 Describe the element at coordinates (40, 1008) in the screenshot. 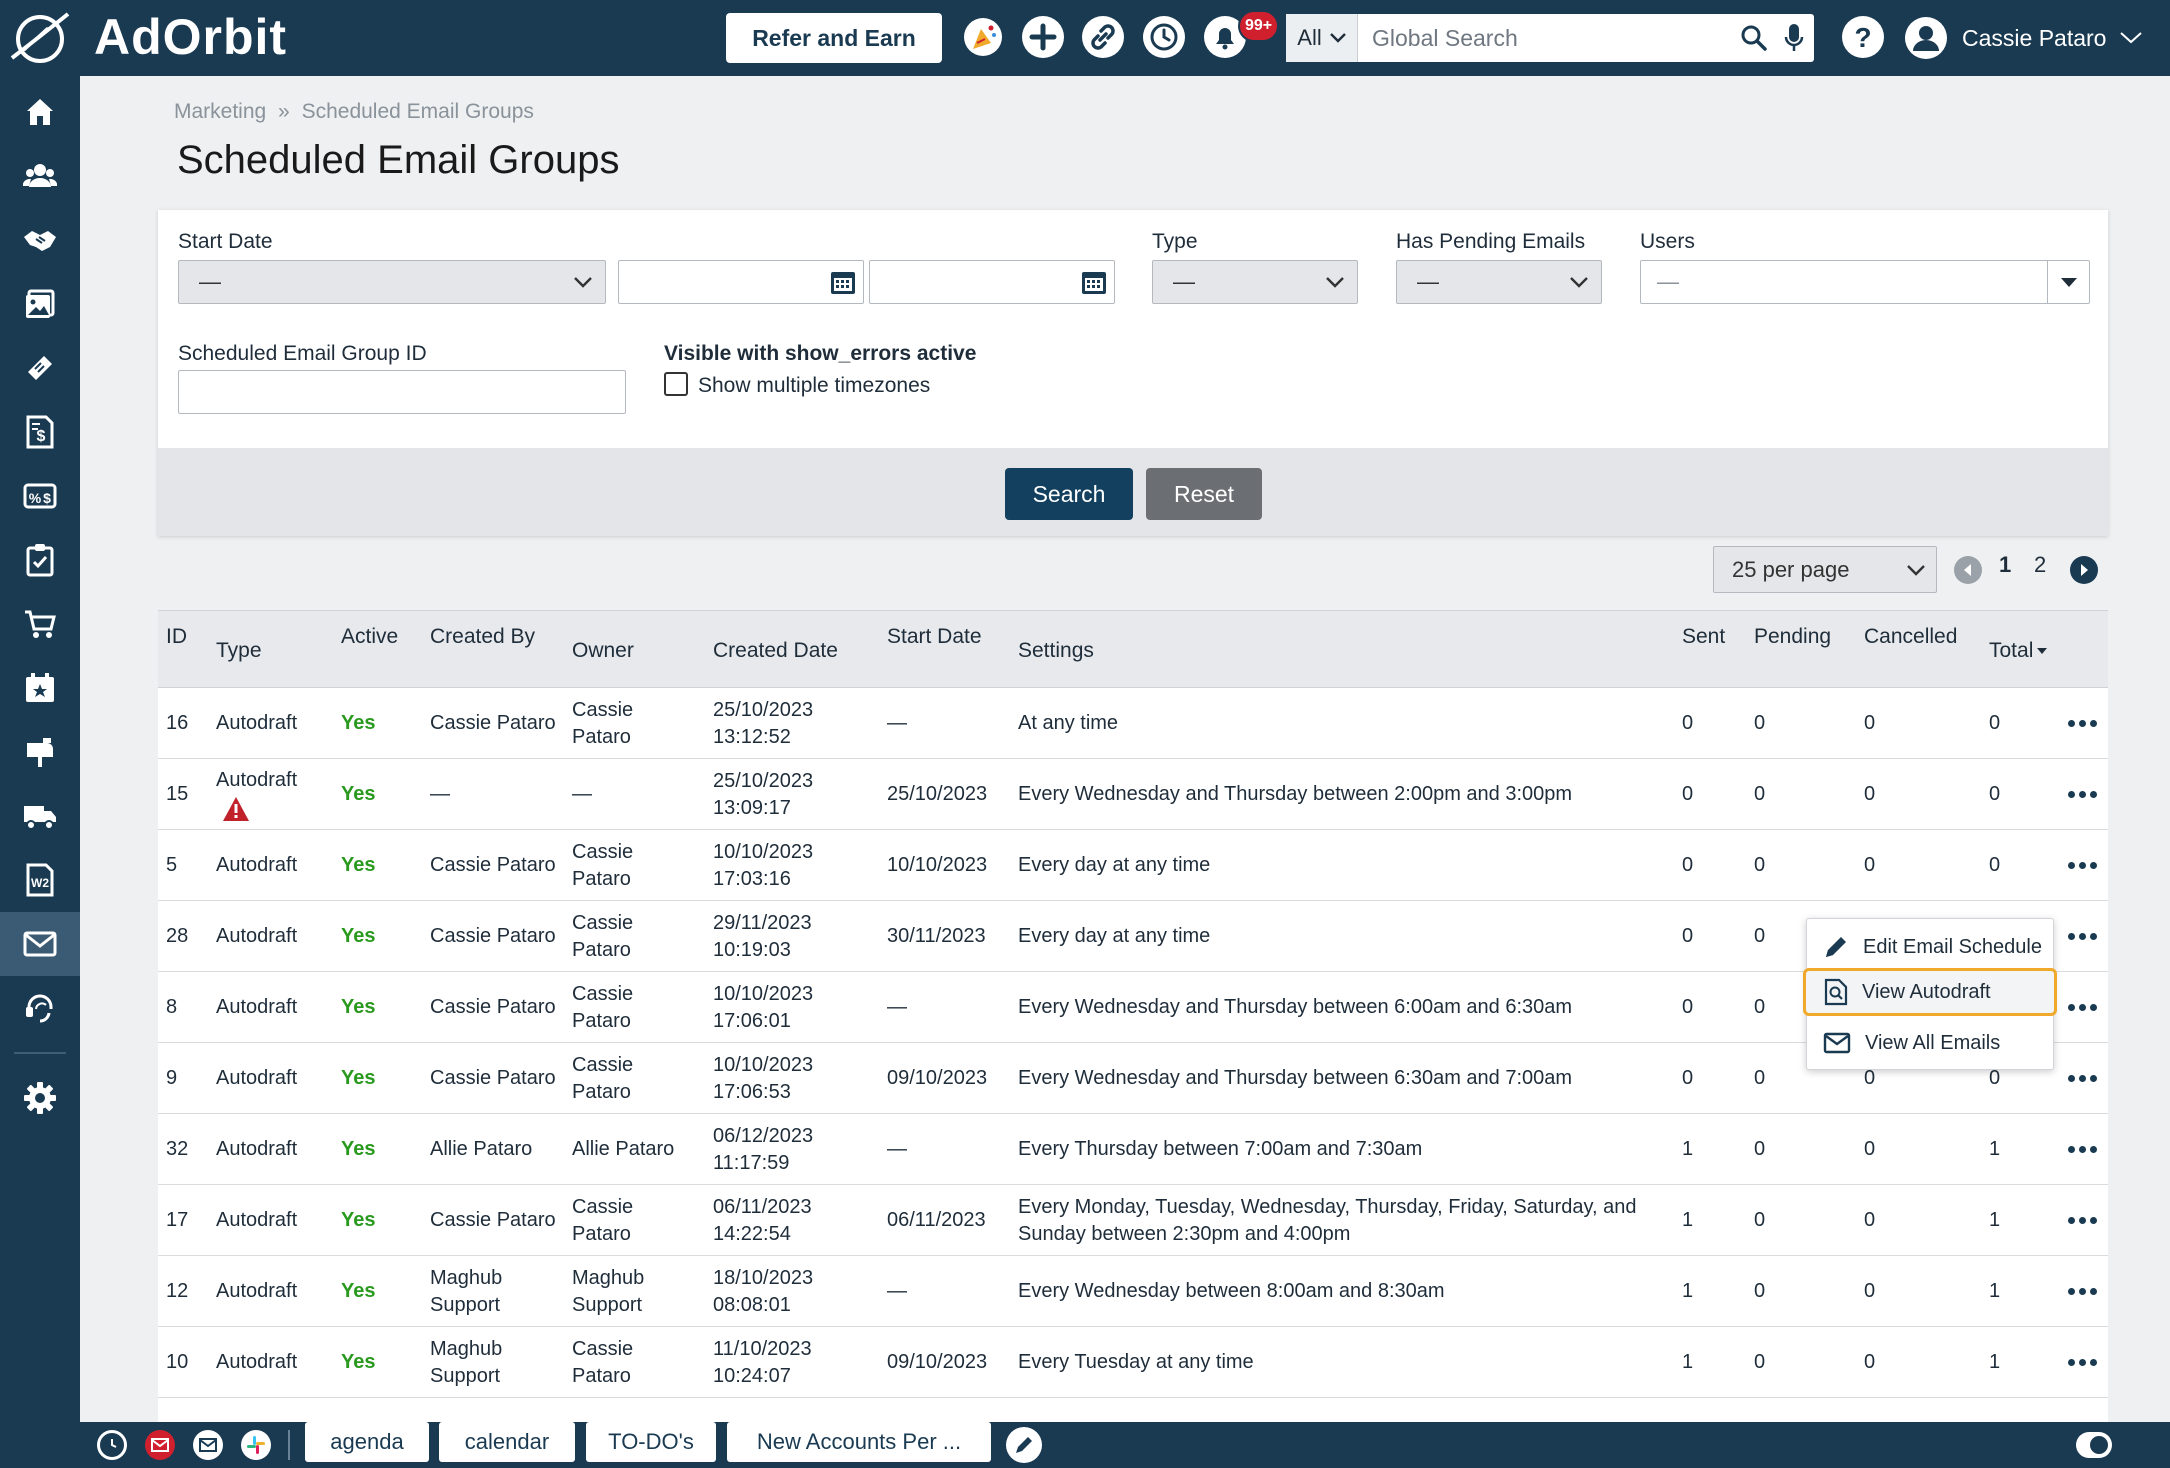

I see `support-icon` at that location.